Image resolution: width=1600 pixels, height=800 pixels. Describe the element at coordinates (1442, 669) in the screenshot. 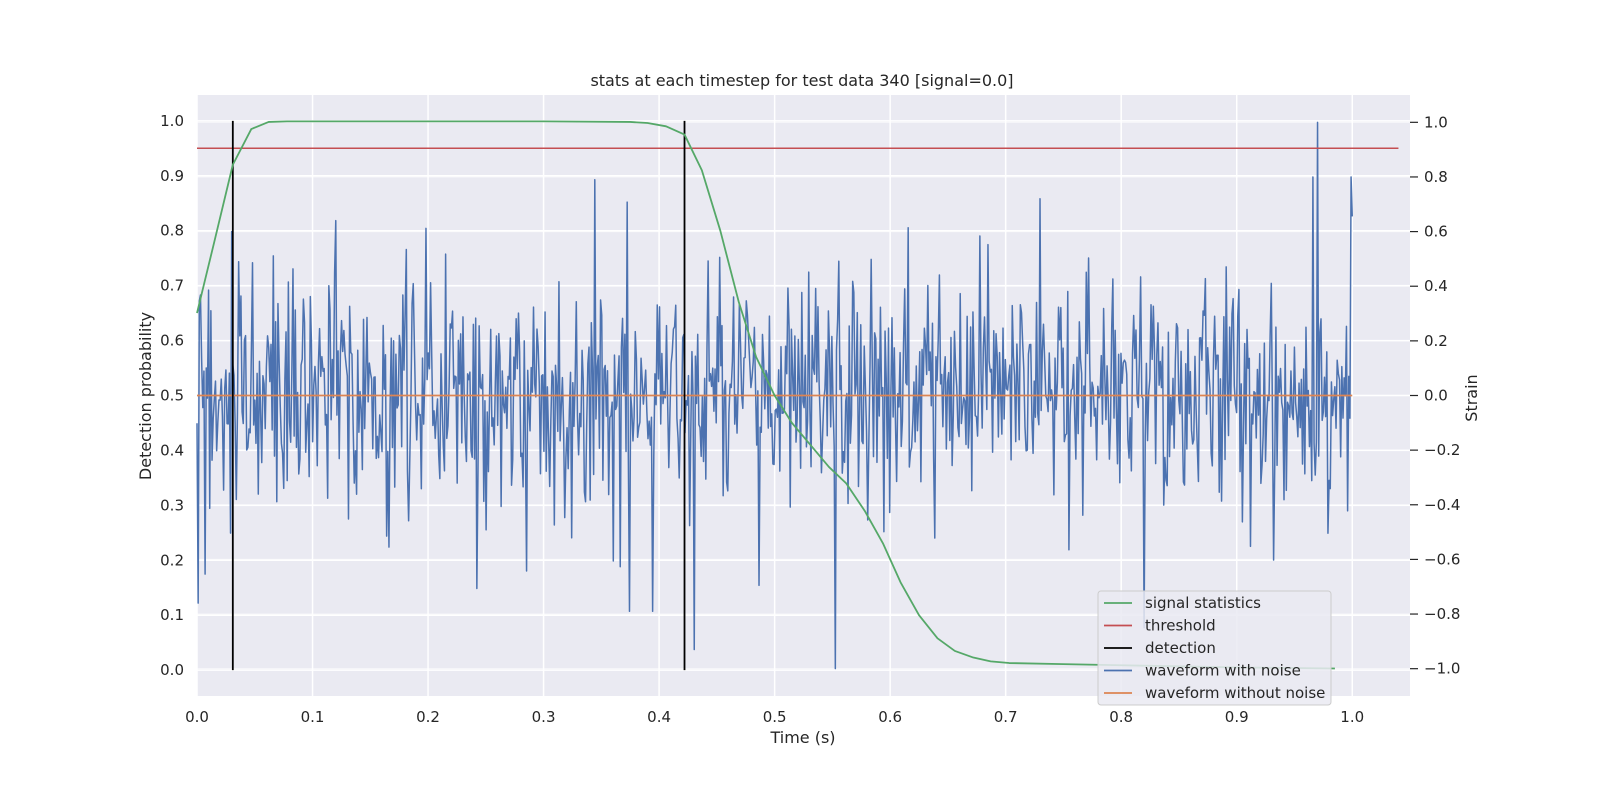

I see `y2-tick-label: −1.0` at that location.